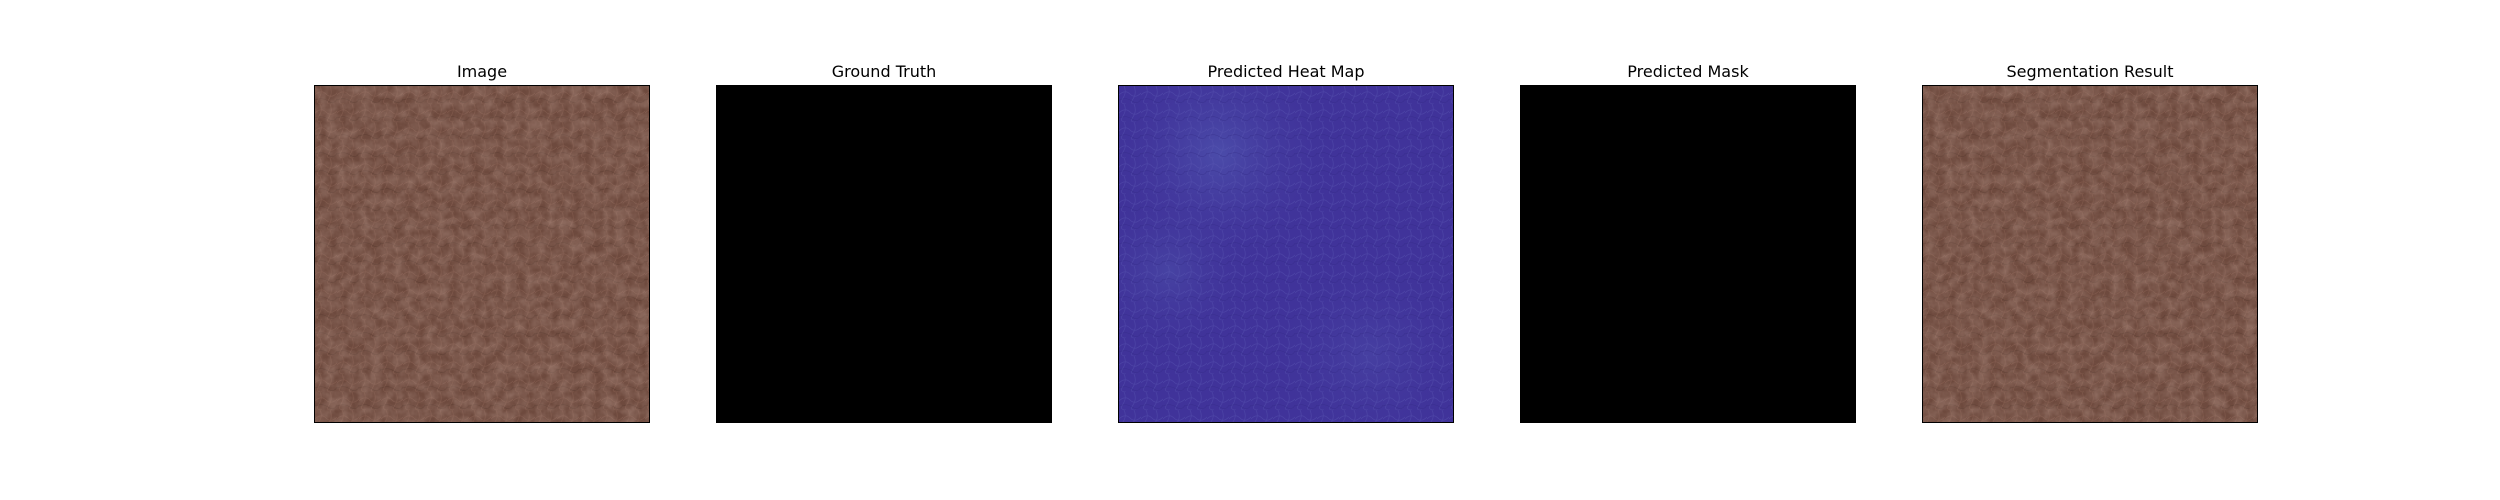 This screenshot has height=500, width=2500. Describe the element at coordinates (884, 71) in the screenshot. I see `panel-title: Ground Truth` at that location.